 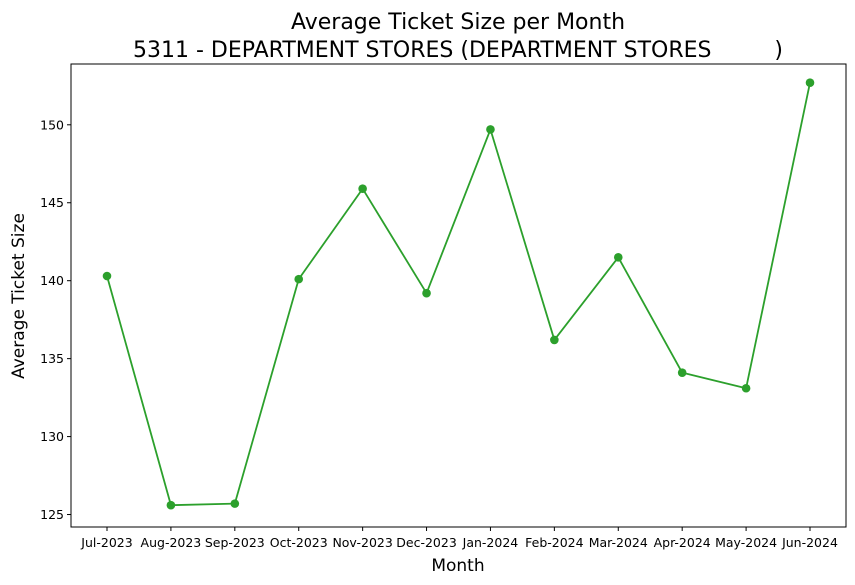 I want to click on y-tick-label: 150, so click(x=52, y=124).